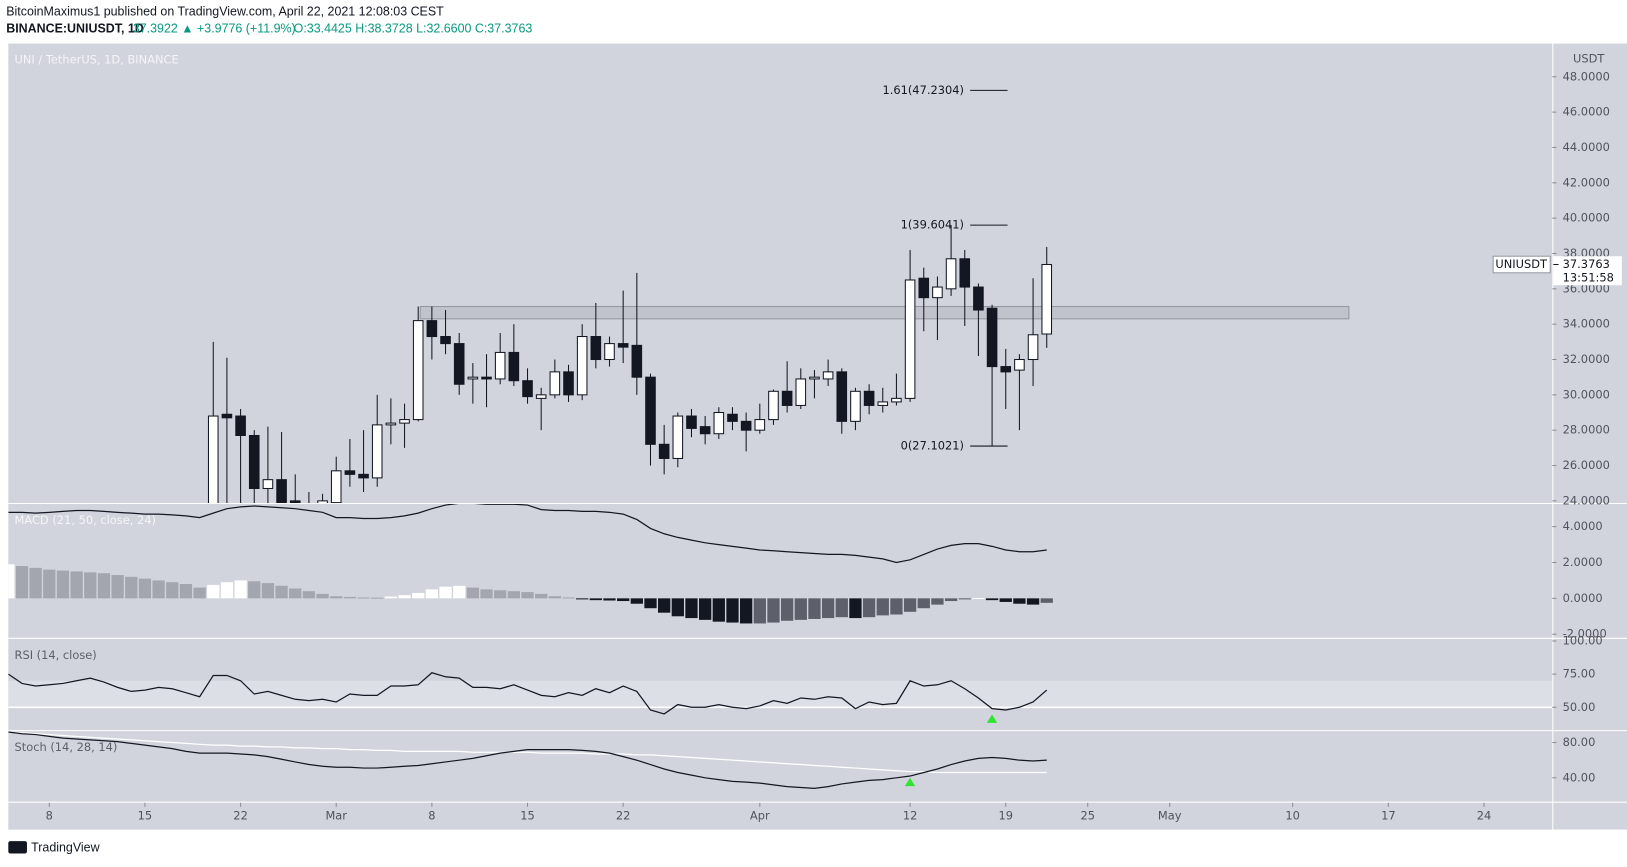 This screenshot has height=867, width=1627. Describe the element at coordinates (1586, 218) in the screenshot. I see `y-tick-label: 40.0000` at that location.